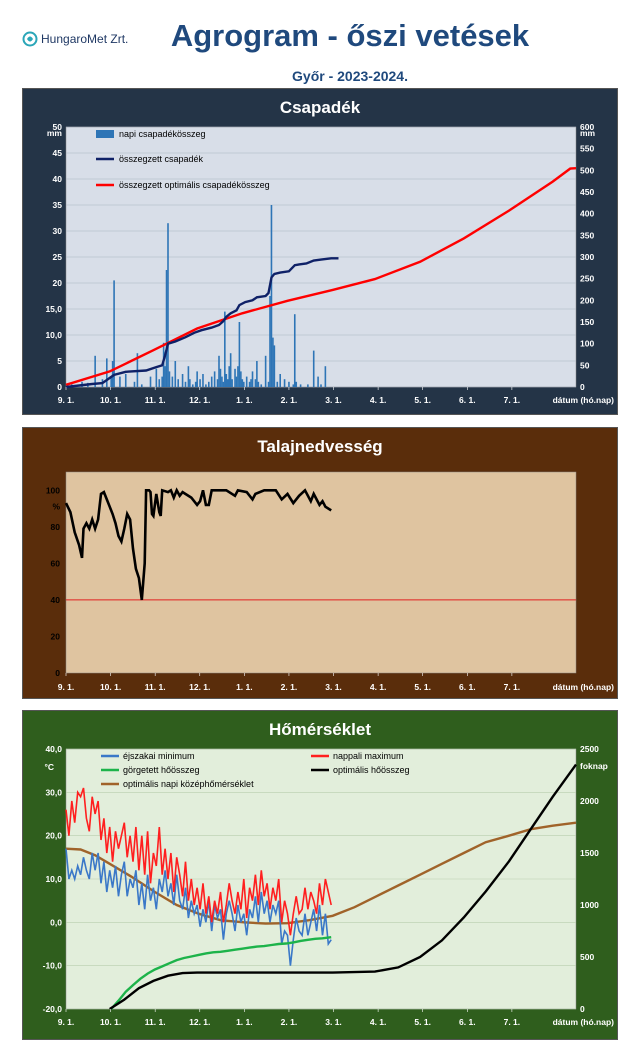 This screenshot has height=1060, width=640. I want to click on y-left-unit: °C, so click(49, 767).